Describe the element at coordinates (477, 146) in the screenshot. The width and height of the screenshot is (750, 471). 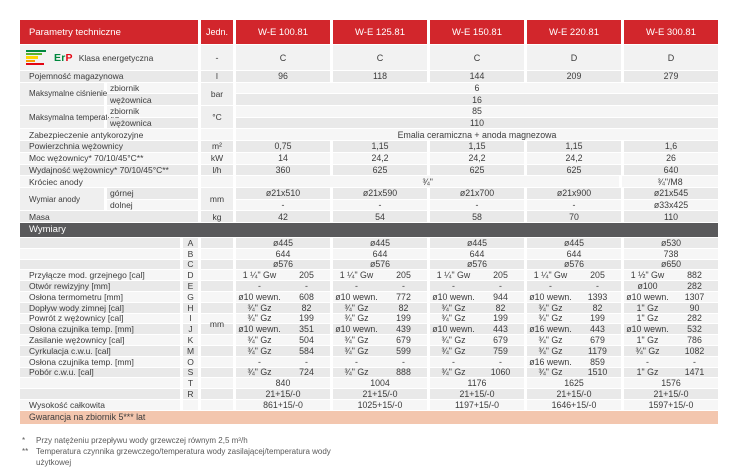
I see `spec-row-values: 0,75 1,15 1,15 1,15 1,6` at that location.